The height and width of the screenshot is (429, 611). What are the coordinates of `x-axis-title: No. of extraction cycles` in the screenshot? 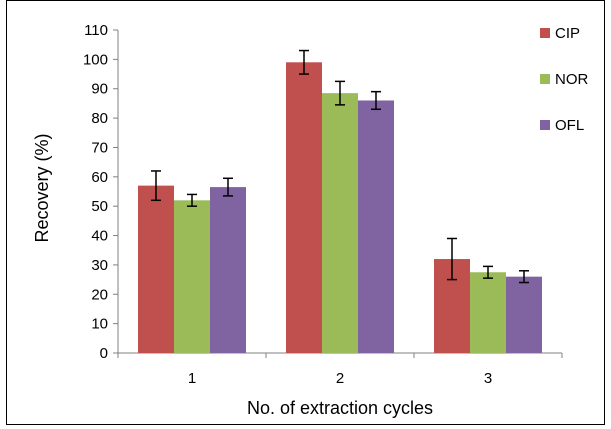 It's located at (340, 408).